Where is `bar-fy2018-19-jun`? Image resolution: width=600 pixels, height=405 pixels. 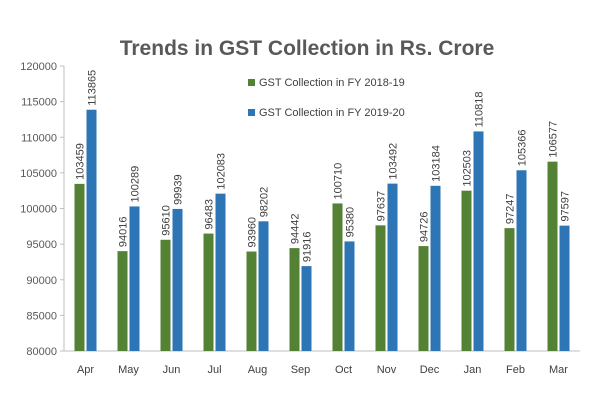
bar-fy2018-19-jun is located at coordinates (165, 295).